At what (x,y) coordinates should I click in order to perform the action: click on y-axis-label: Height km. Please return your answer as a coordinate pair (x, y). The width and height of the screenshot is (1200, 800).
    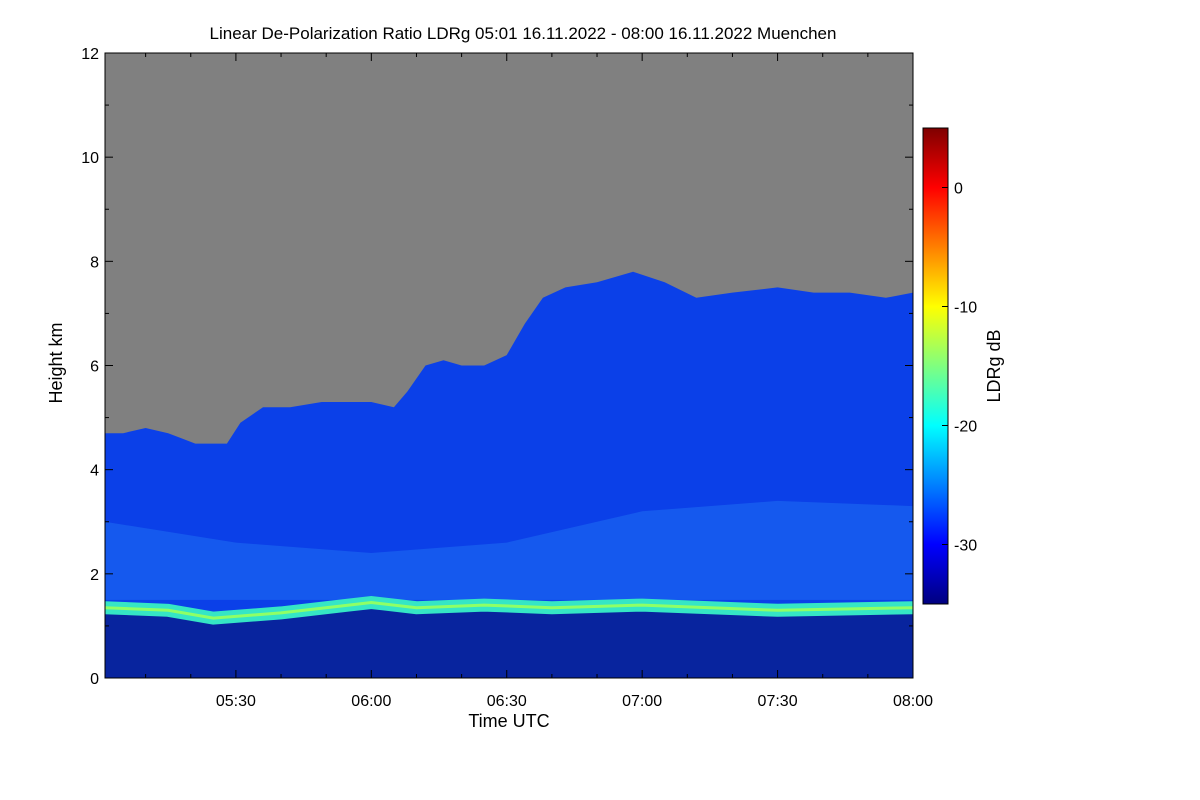
    Looking at the image, I should click on (56, 362).